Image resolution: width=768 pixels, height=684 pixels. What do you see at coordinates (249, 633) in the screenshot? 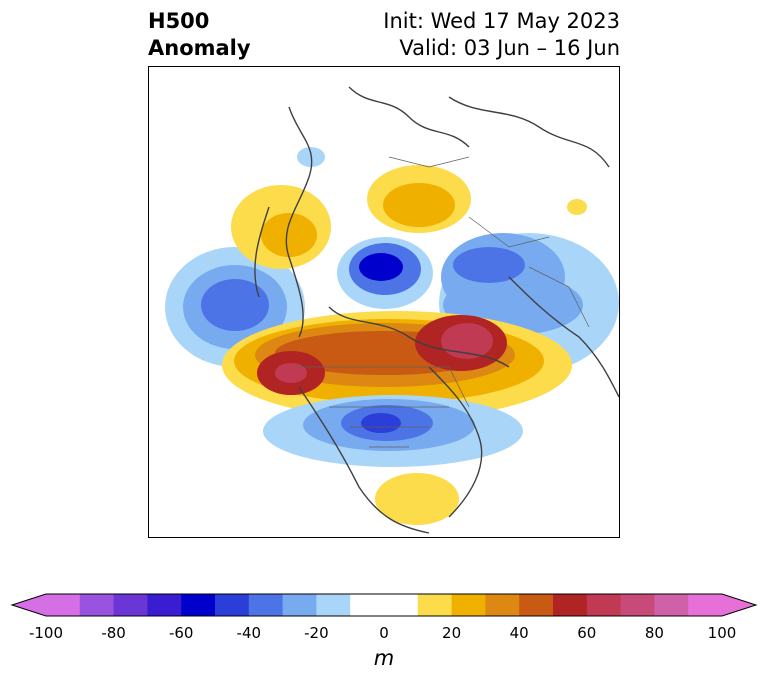
I see `colorbar-tick-label: -40` at bounding box center [249, 633].